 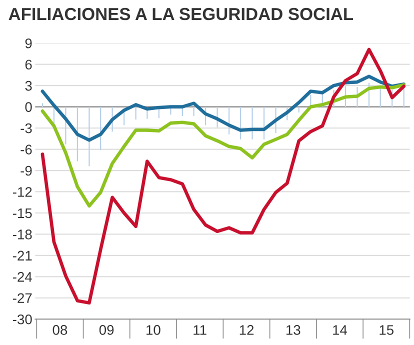 I want to click on x-tick-label: 11, so click(x=200, y=330).